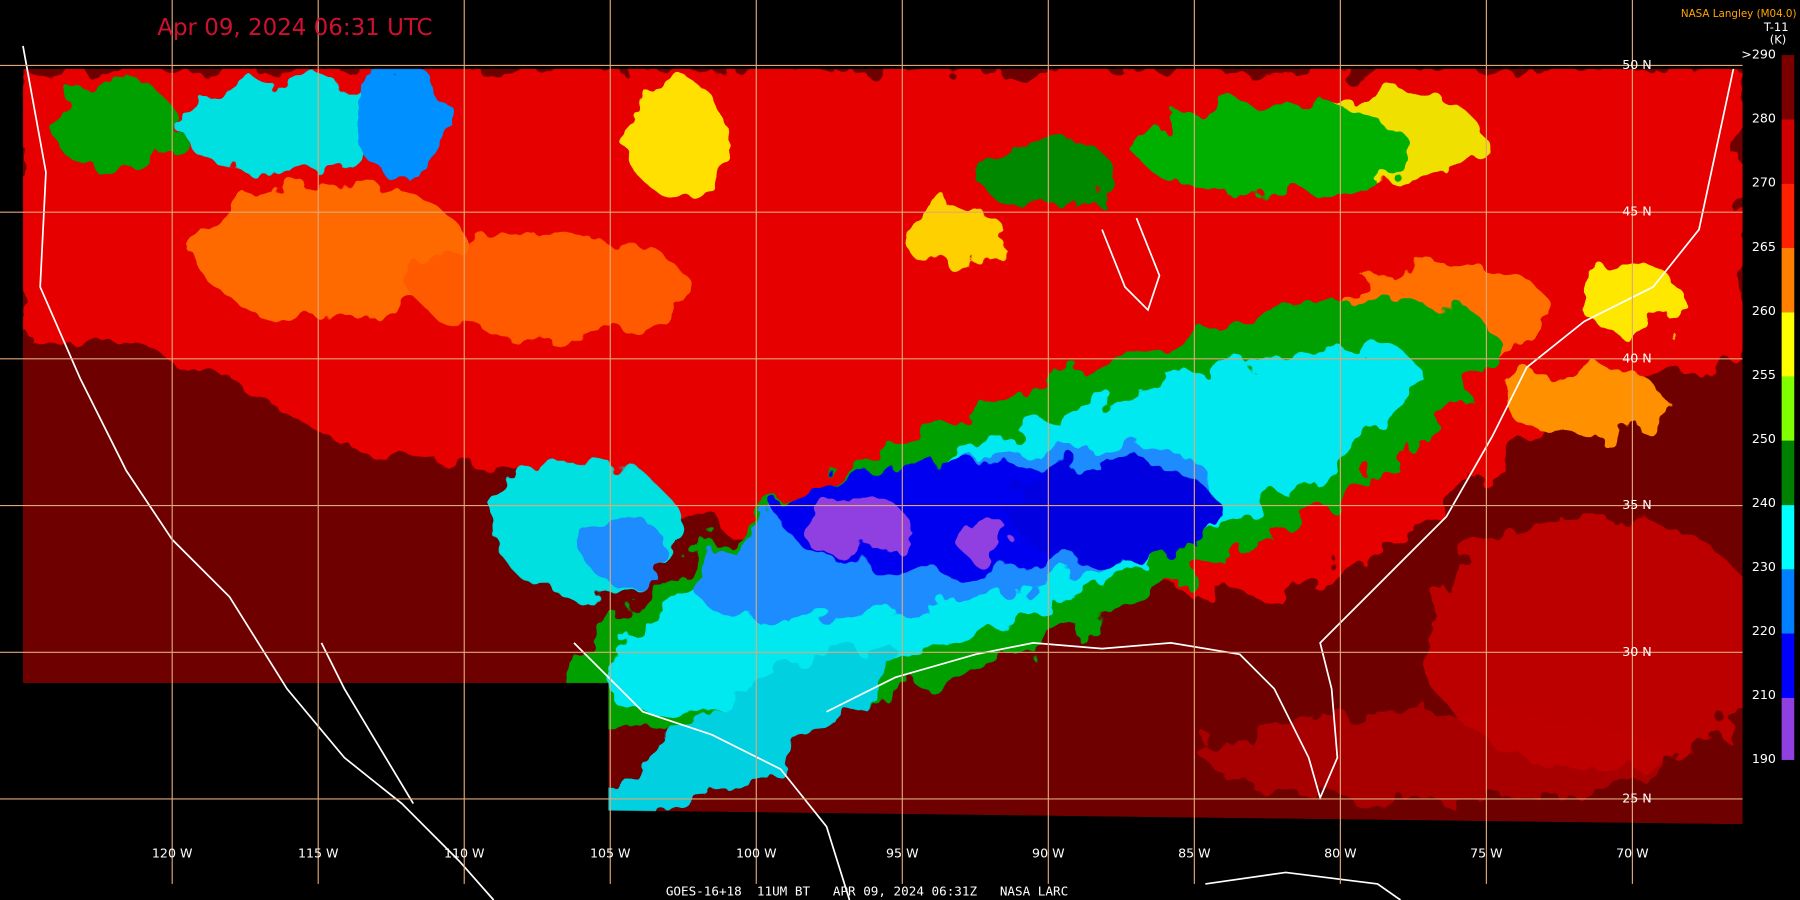 The width and height of the screenshot is (1800, 900). What do you see at coordinates (1758, 54) in the screenshot?
I see `colorbar-label: >290` at bounding box center [1758, 54].